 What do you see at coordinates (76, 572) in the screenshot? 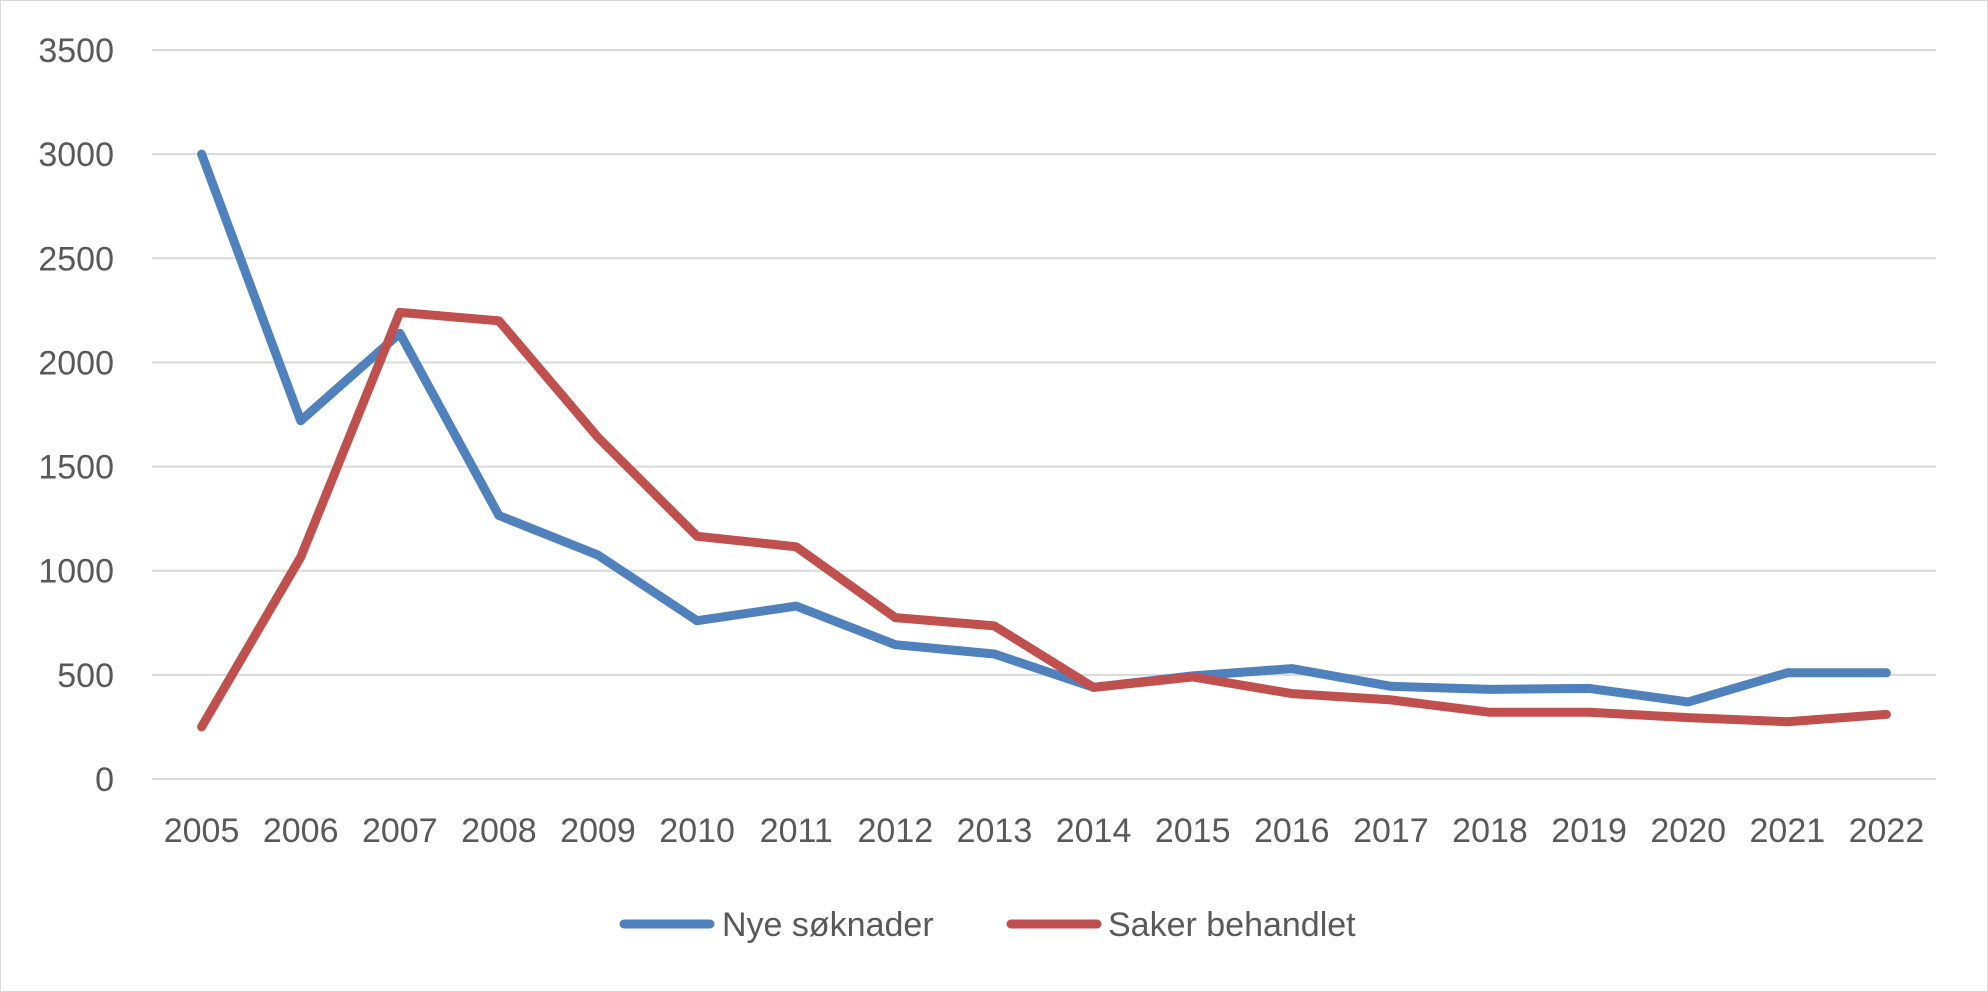
I see `y-tick-label: 1000` at bounding box center [76, 572].